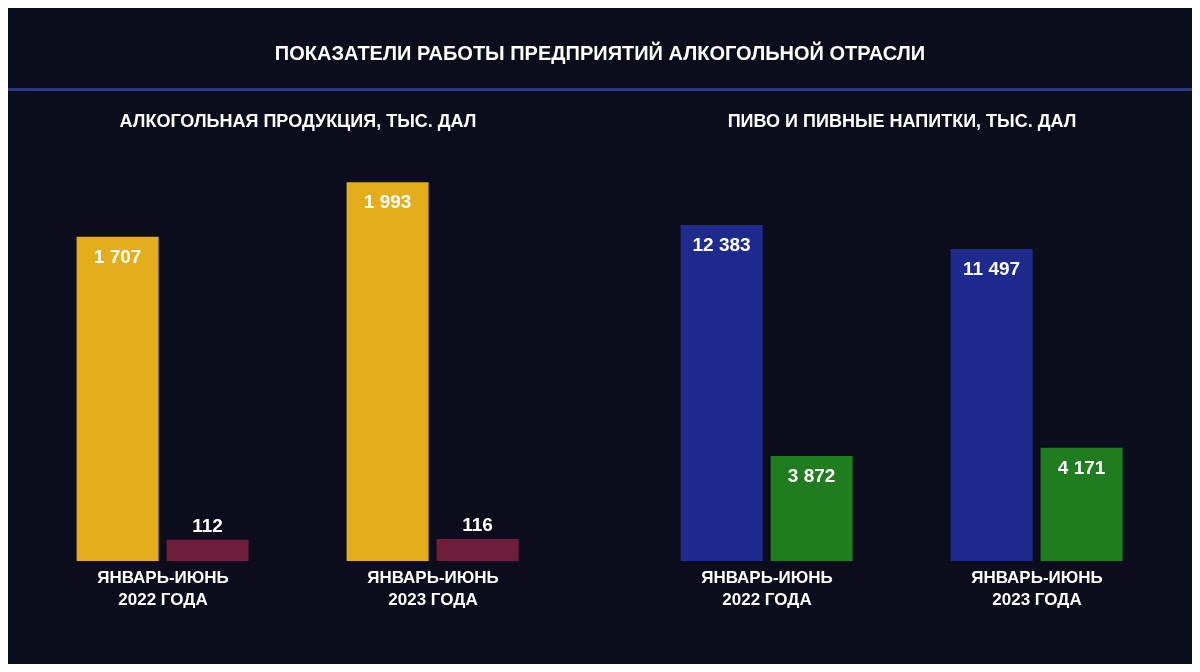 This screenshot has width=1200, height=672. What do you see at coordinates (298, 121) in the screenshot?
I see `chart-subtitle: АЛКОГОЛЬНАЯ ПРОДУКЦИЯ, ТЫС. ДАЛ` at bounding box center [298, 121].